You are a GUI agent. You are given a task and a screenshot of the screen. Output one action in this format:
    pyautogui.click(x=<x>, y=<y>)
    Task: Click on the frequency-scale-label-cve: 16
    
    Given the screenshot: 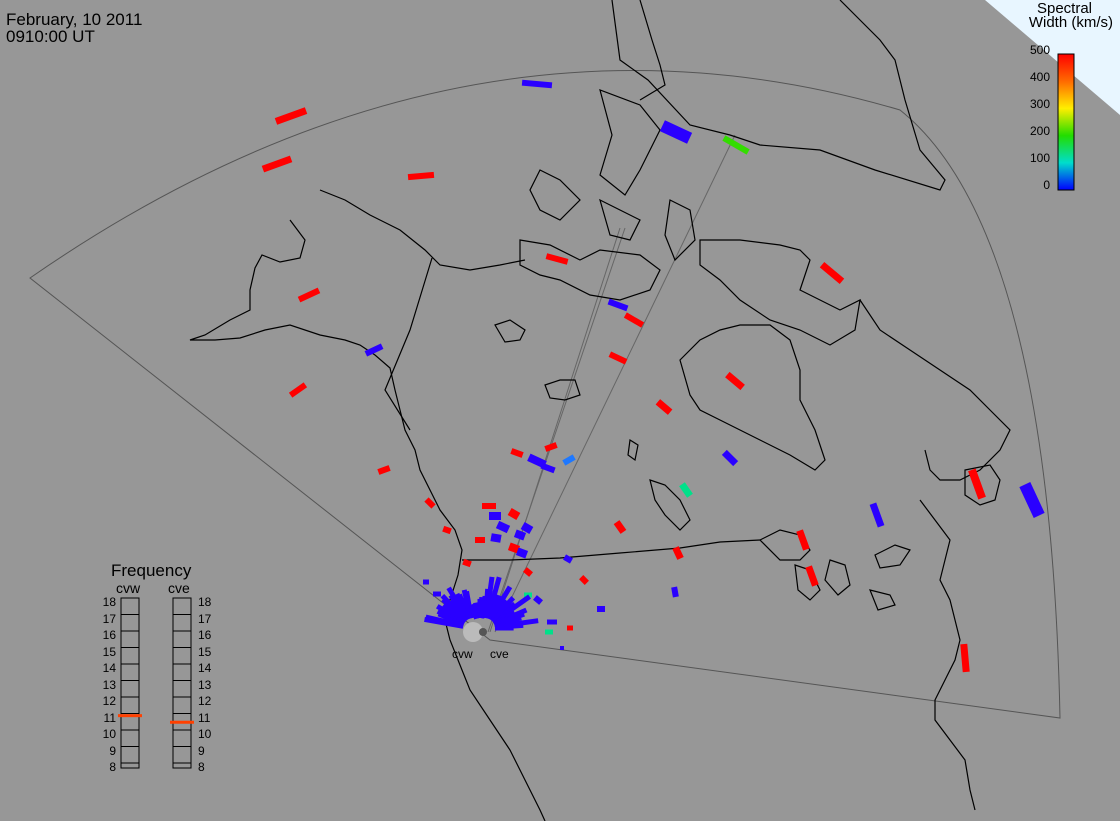 What is the action you would take?
    pyautogui.click(x=205, y=635)
    